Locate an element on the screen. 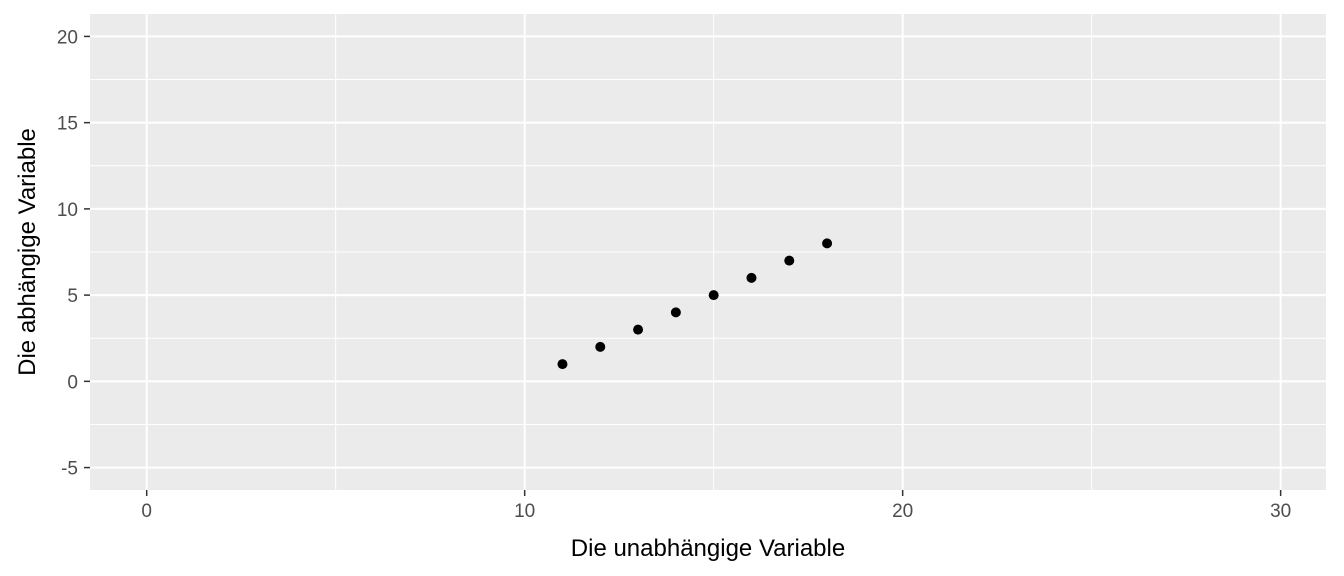 The image size is (1344, 576). y-tick-label: 10 is located at coordinates (67, 210).